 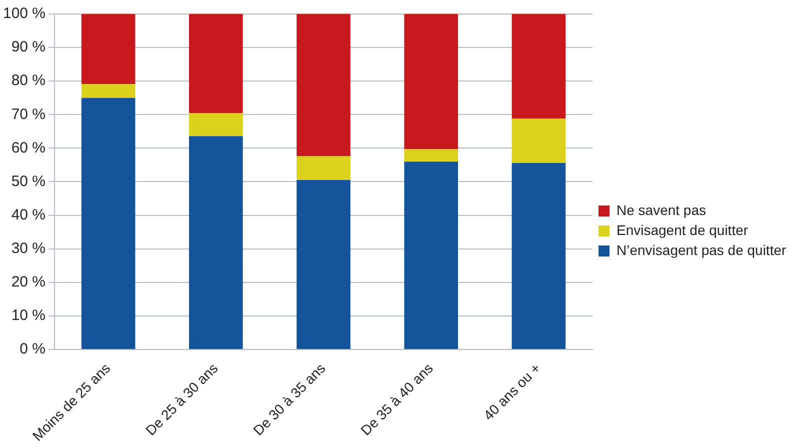 What do you see at coordinates (289, 399) in the screenshot?
I see `x-tick-label: De 30 à 35 ans` at bounding box center [289, 399].